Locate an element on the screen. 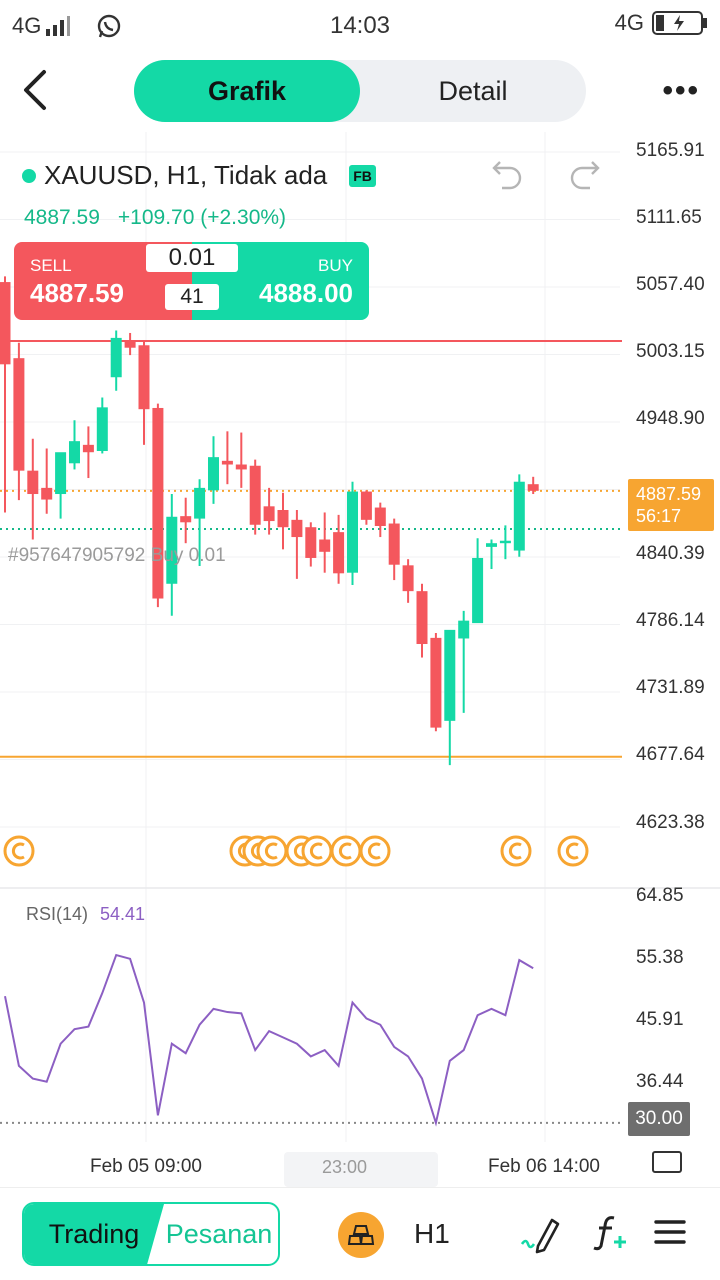  time-axis-label: Feb 06 14:00 is located at coordinates (544, 1166).